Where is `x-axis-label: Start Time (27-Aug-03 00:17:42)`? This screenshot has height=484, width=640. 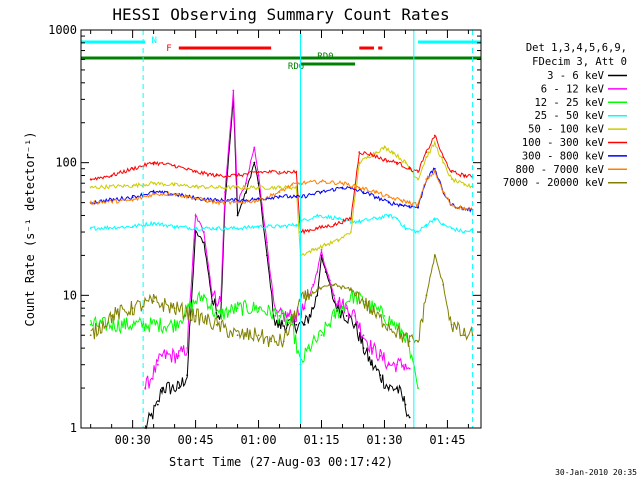
x-axis-label: Start Time (27-Aug-03 00:17:42) is located at coordinates (281, 462).